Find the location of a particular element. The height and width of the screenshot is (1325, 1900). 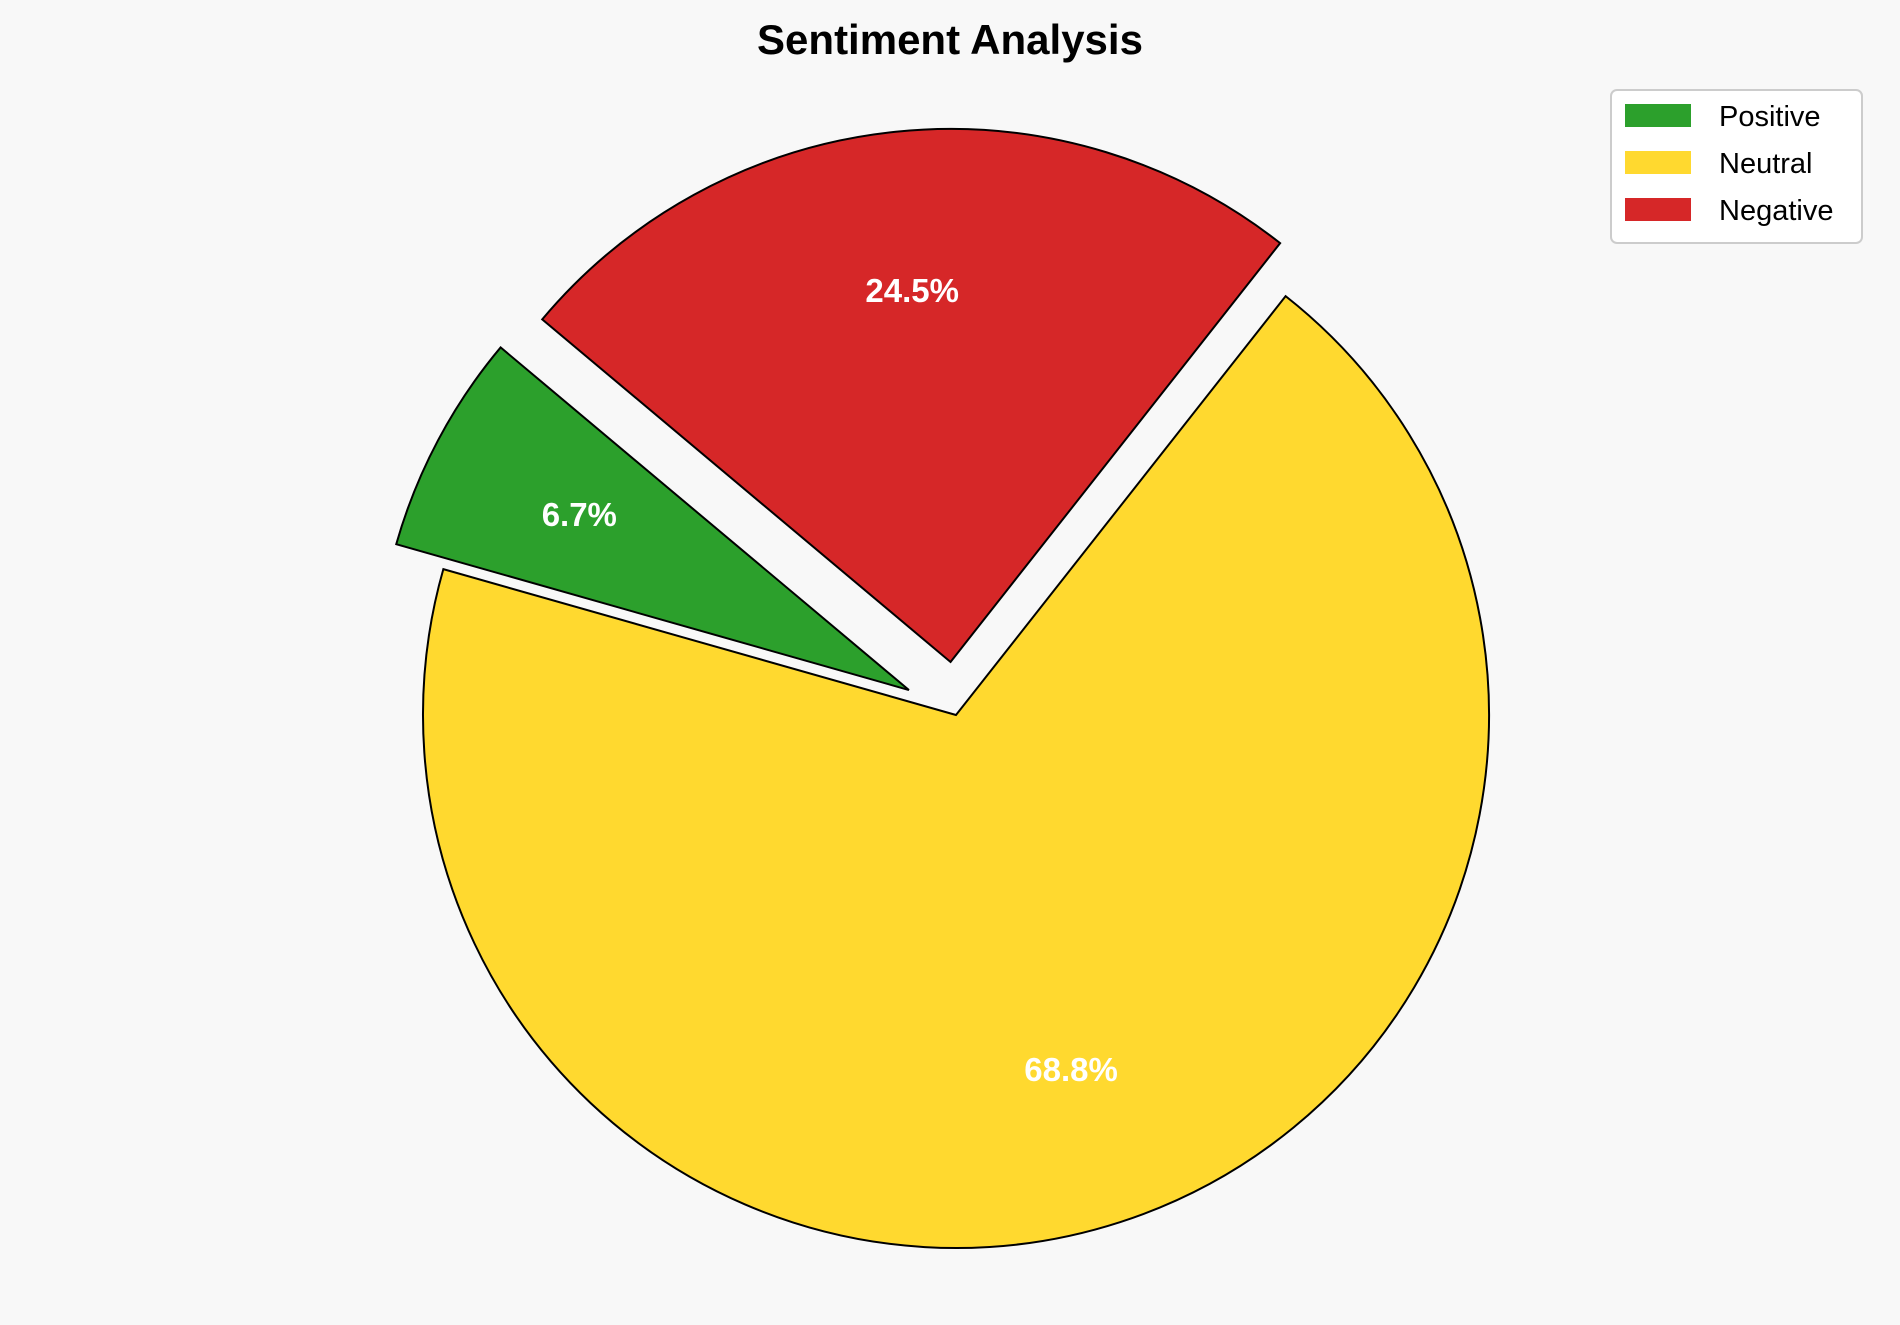

percent-label-neutral: 68.8% is located at coordinates (1071, 1069).